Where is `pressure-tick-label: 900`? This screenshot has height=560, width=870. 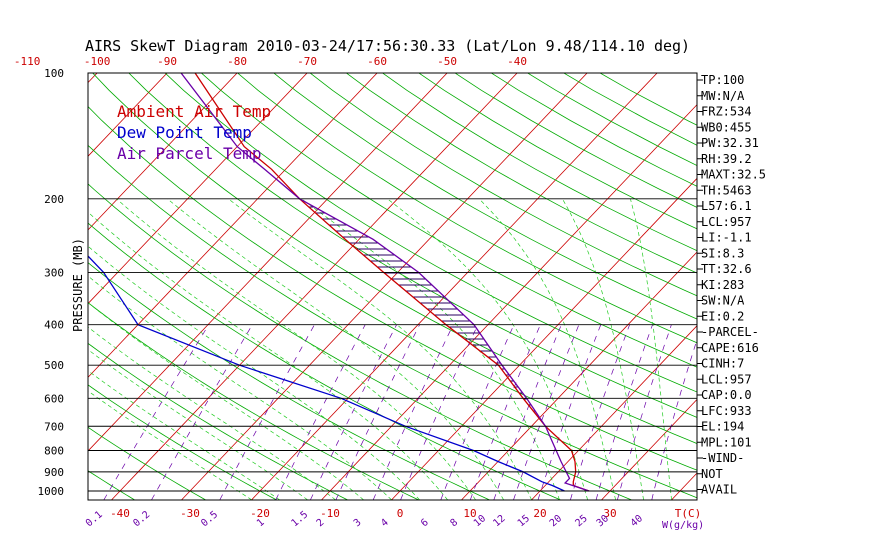
pressure-tick-label: 900 is located at coordinates (54, 472).